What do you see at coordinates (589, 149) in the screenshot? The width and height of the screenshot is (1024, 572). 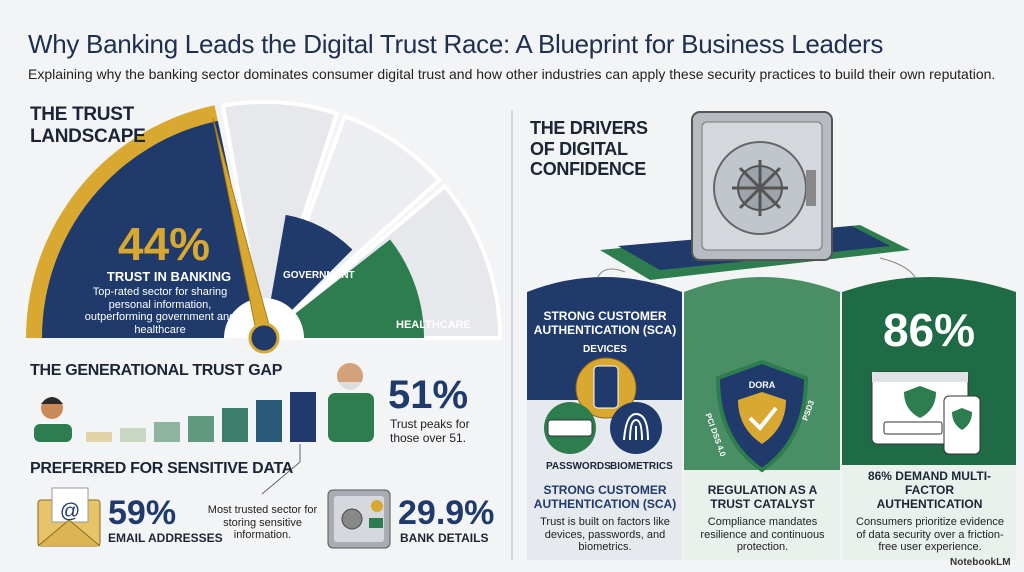 I see `section-heading: THE DRIVERS OF DIGITAL CONFIDENCE` at bounding box center [589, 149].